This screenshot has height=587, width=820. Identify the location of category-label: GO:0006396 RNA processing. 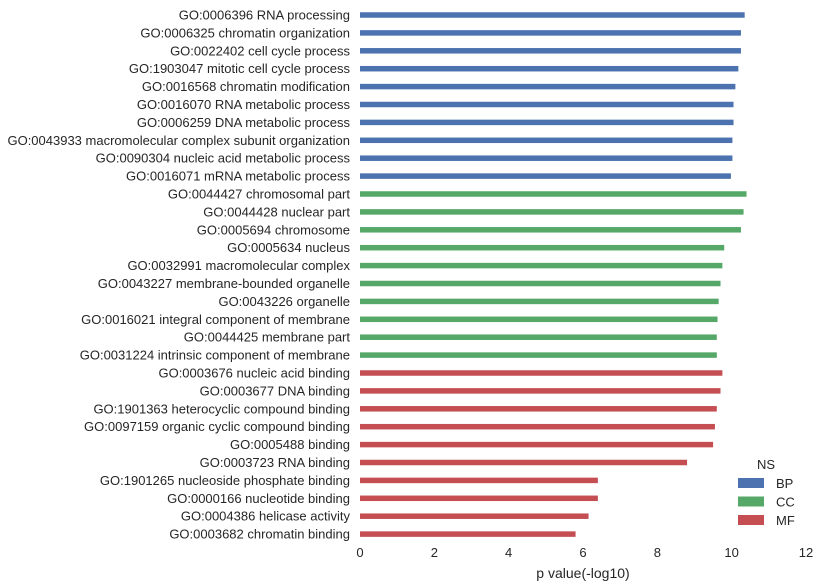
(264, 15).